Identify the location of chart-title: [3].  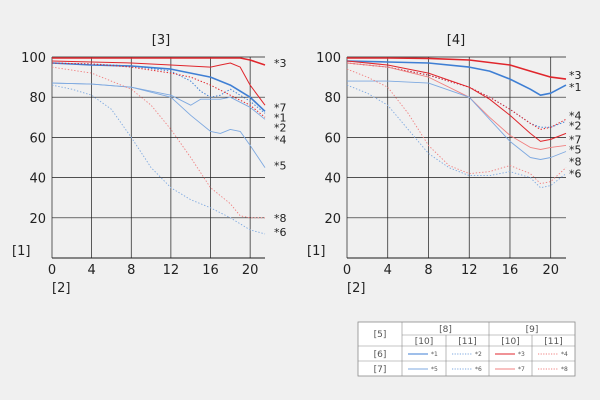
(161, 40).